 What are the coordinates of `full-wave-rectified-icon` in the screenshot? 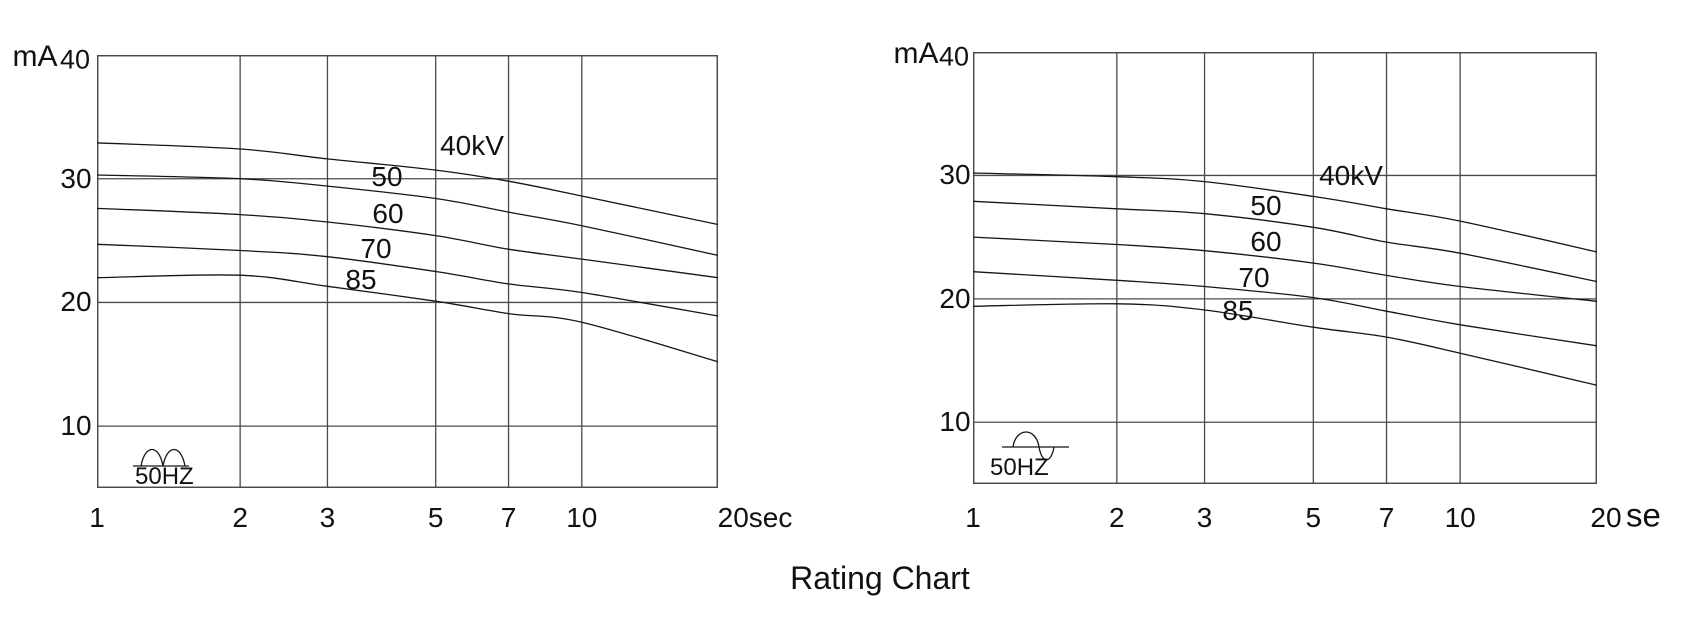 It's located at (161, 457).